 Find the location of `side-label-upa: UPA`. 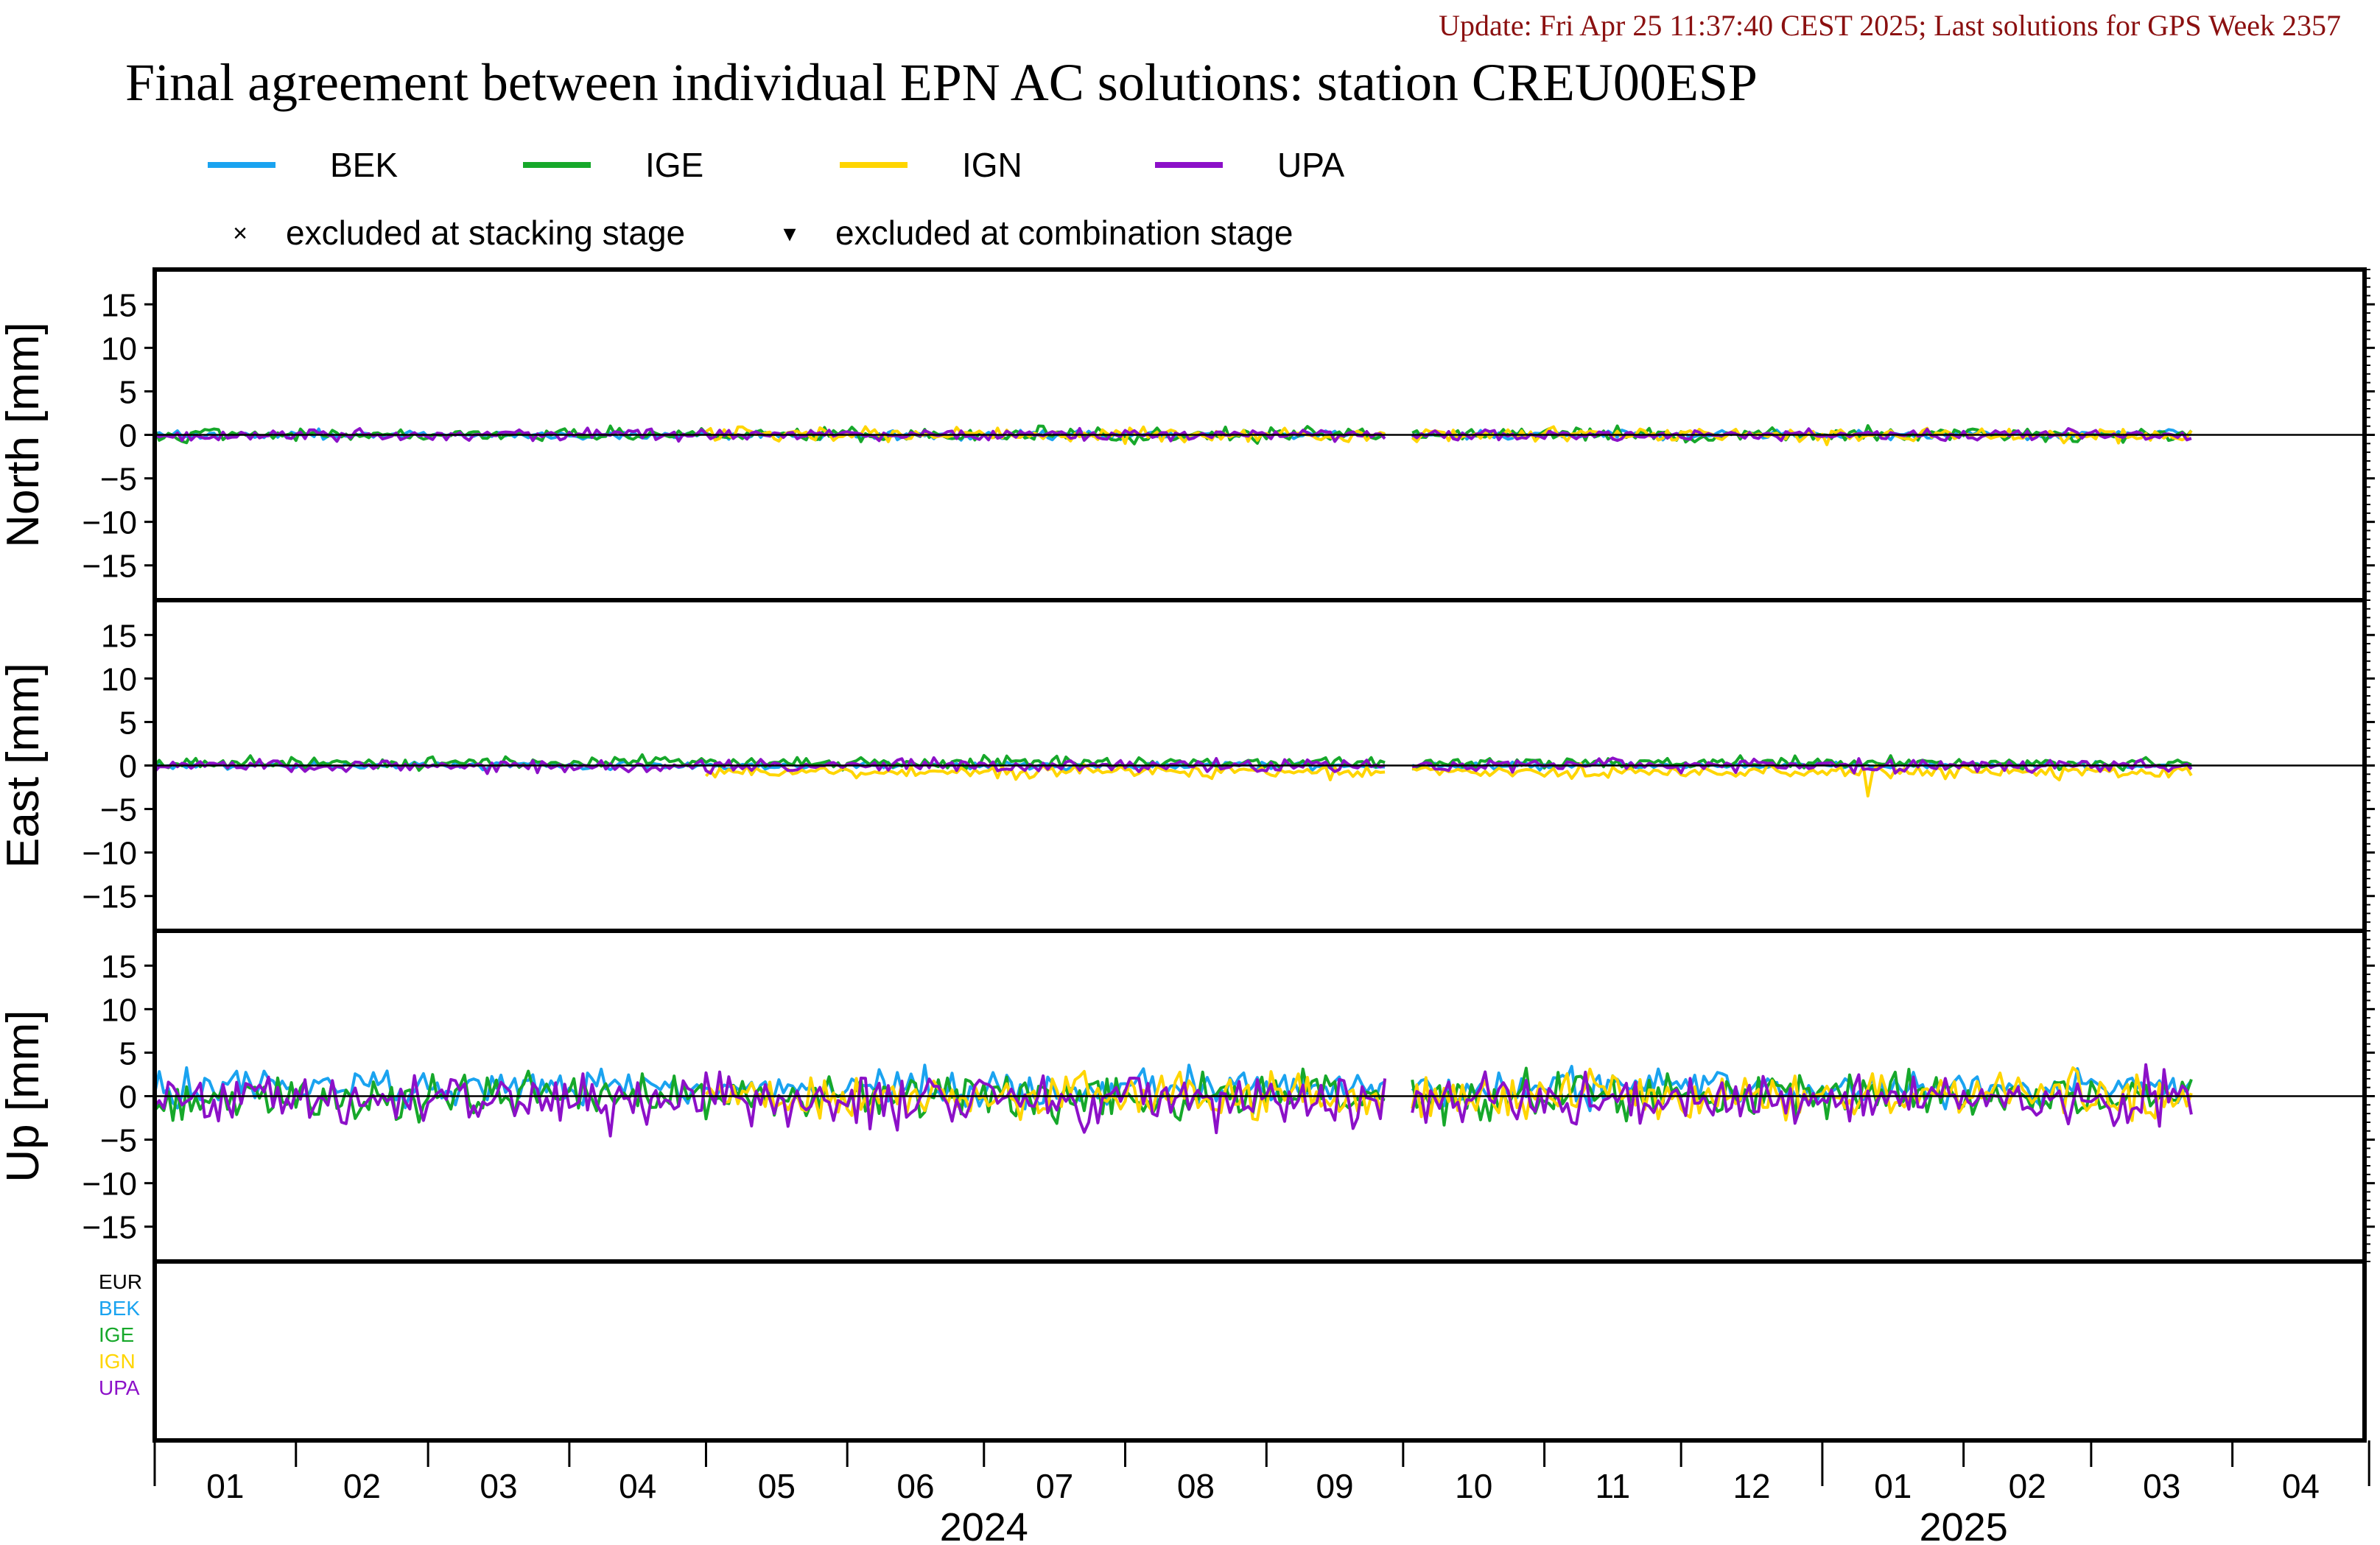

side-label-upa: UPA is located at coordinates (119, 1388).